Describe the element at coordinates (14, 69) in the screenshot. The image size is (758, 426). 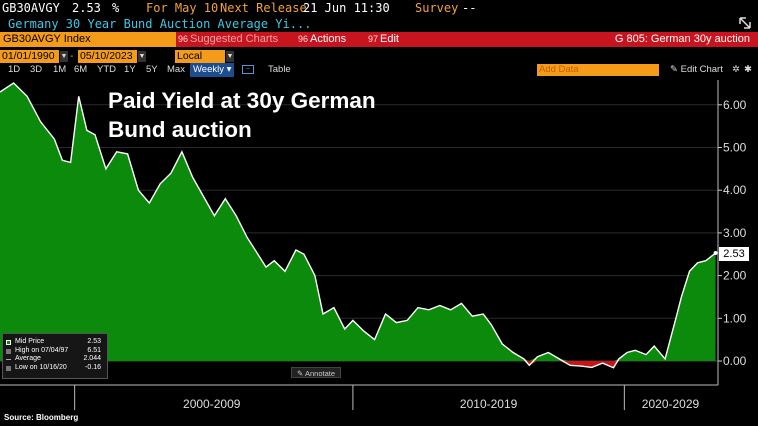
I see `range-1d: 1D` at that location.